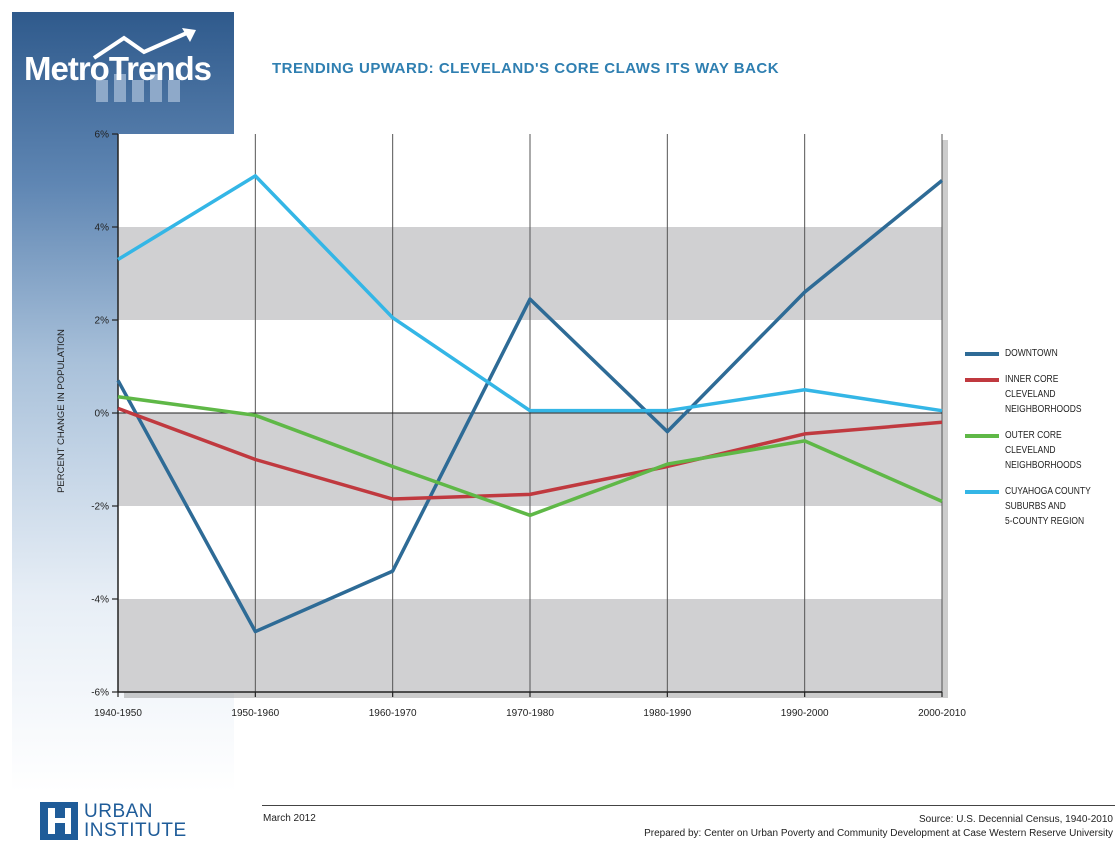 Image resolution: width=1115 pixels, height=846 pixels. What do you see at coordinates (59, 821) in the screenshot?
I see `urban-institute-mark-icon` at bounding box center [59, 821].